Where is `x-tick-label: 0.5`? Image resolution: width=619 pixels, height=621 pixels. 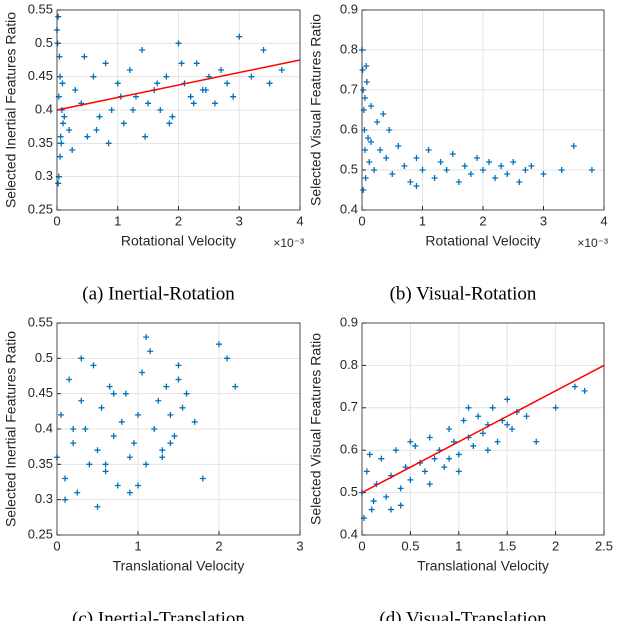 x-tick-label: 0.5 is located at coordinates (410, 545).